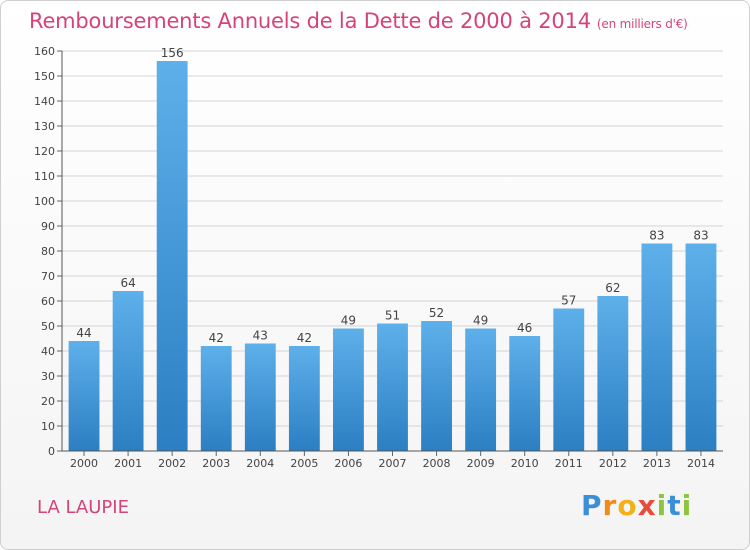 The image size is (750, 550). I want to click on bar-2014, so click(701, 347).